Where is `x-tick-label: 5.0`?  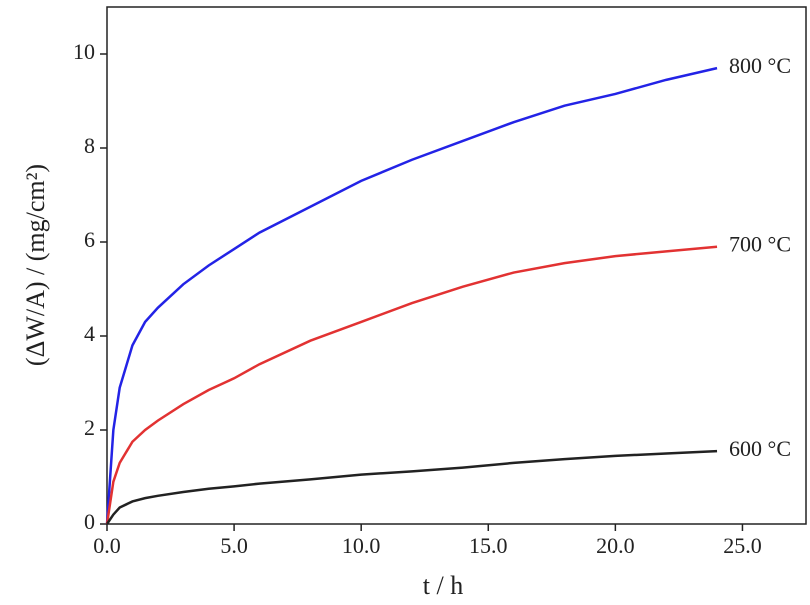 x-tick-label: 5.0 is located at coordinates (234, 545).